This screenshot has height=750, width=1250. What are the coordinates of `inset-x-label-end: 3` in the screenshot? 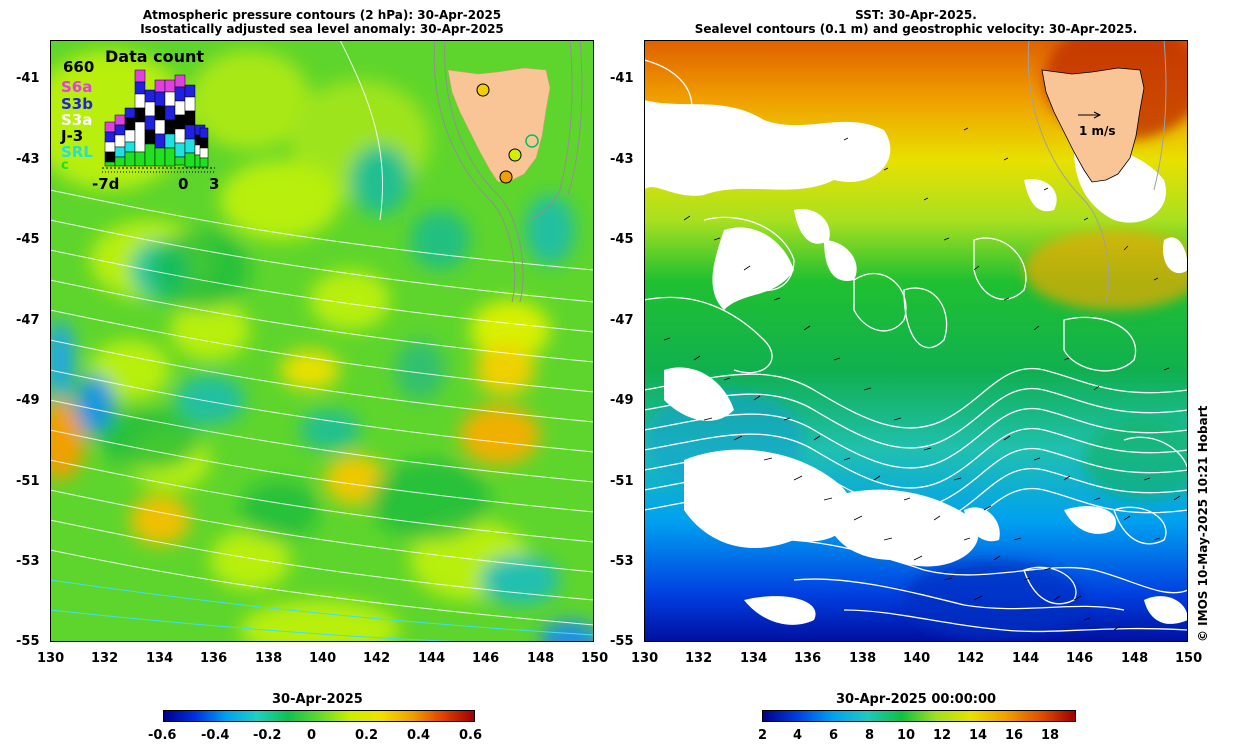 It's located at (214, 184).